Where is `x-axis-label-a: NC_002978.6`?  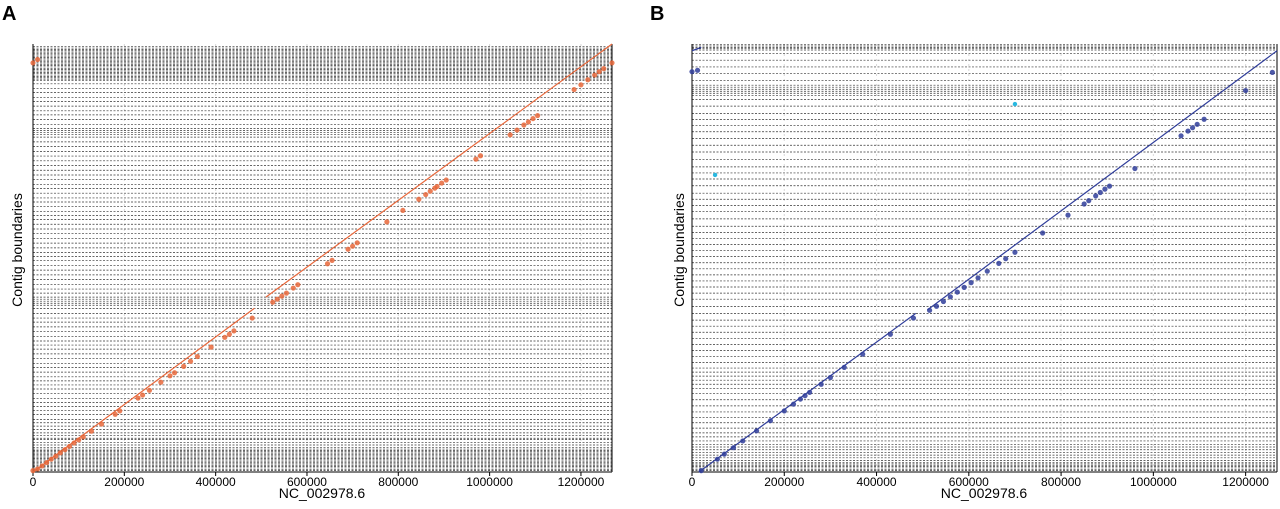
x-axis-label-a: NC_002978.6 is located at coordinates (322, 493).